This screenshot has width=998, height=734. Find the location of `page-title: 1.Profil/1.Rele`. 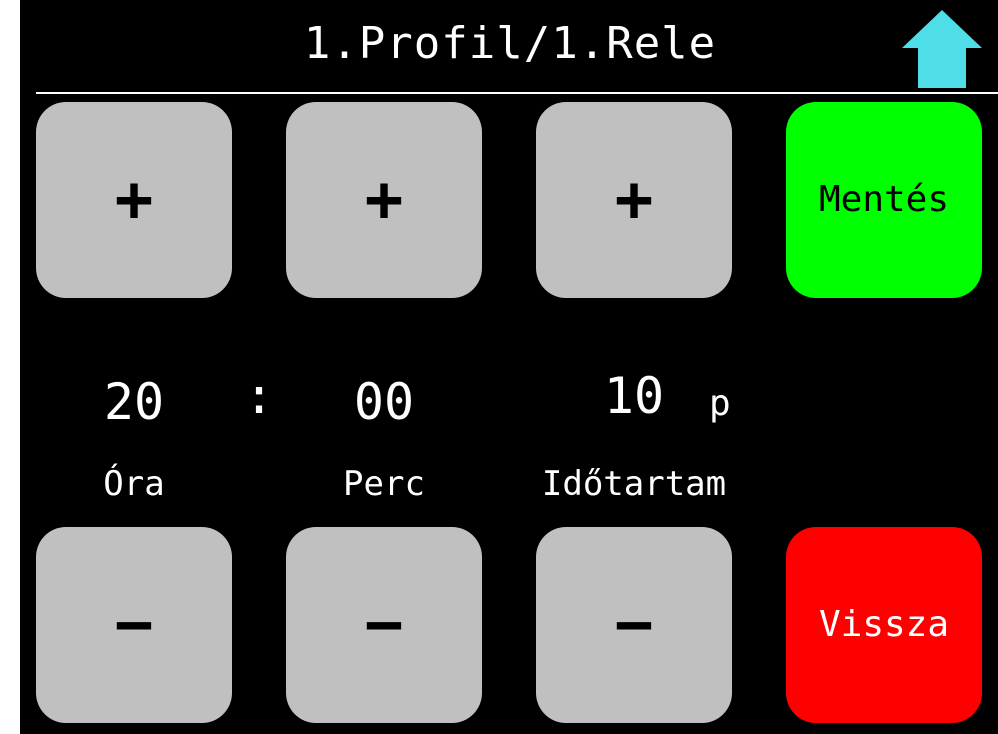

page-title: 1.Profil/1.Rele is located at coordinates (510, 43).